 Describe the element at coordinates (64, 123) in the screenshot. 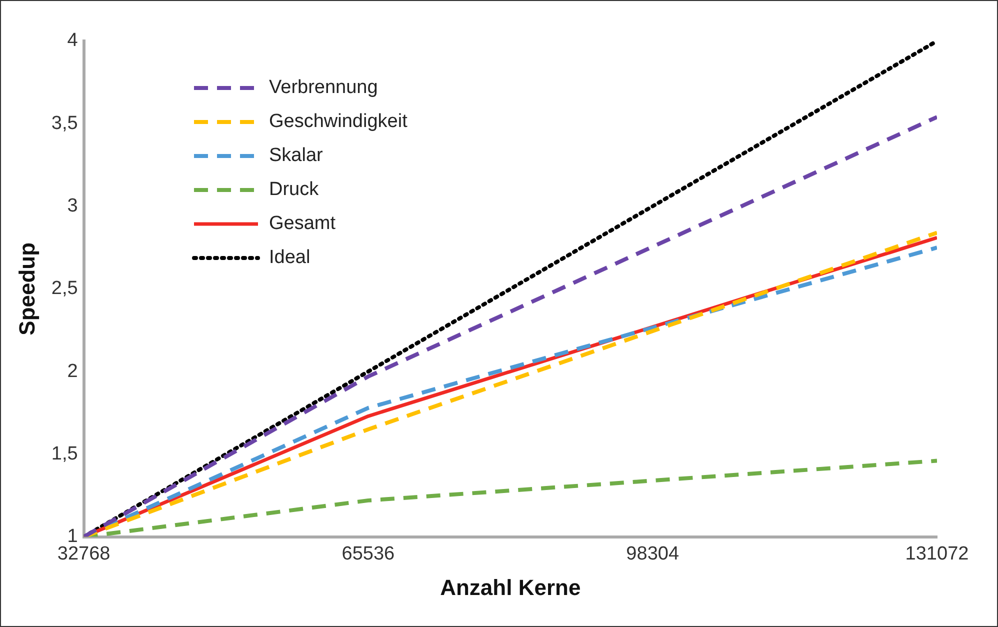

I see `y-tick-label: 3,5` at that location.